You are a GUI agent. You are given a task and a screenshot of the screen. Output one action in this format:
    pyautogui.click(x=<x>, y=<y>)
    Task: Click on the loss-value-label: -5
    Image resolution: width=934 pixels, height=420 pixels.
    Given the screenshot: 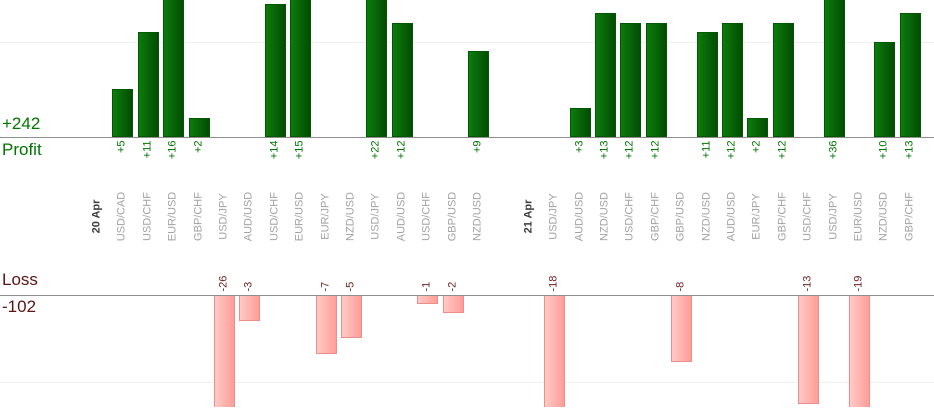 What is the action you would take?
    pyautogui.click(x=350, y=286)
    